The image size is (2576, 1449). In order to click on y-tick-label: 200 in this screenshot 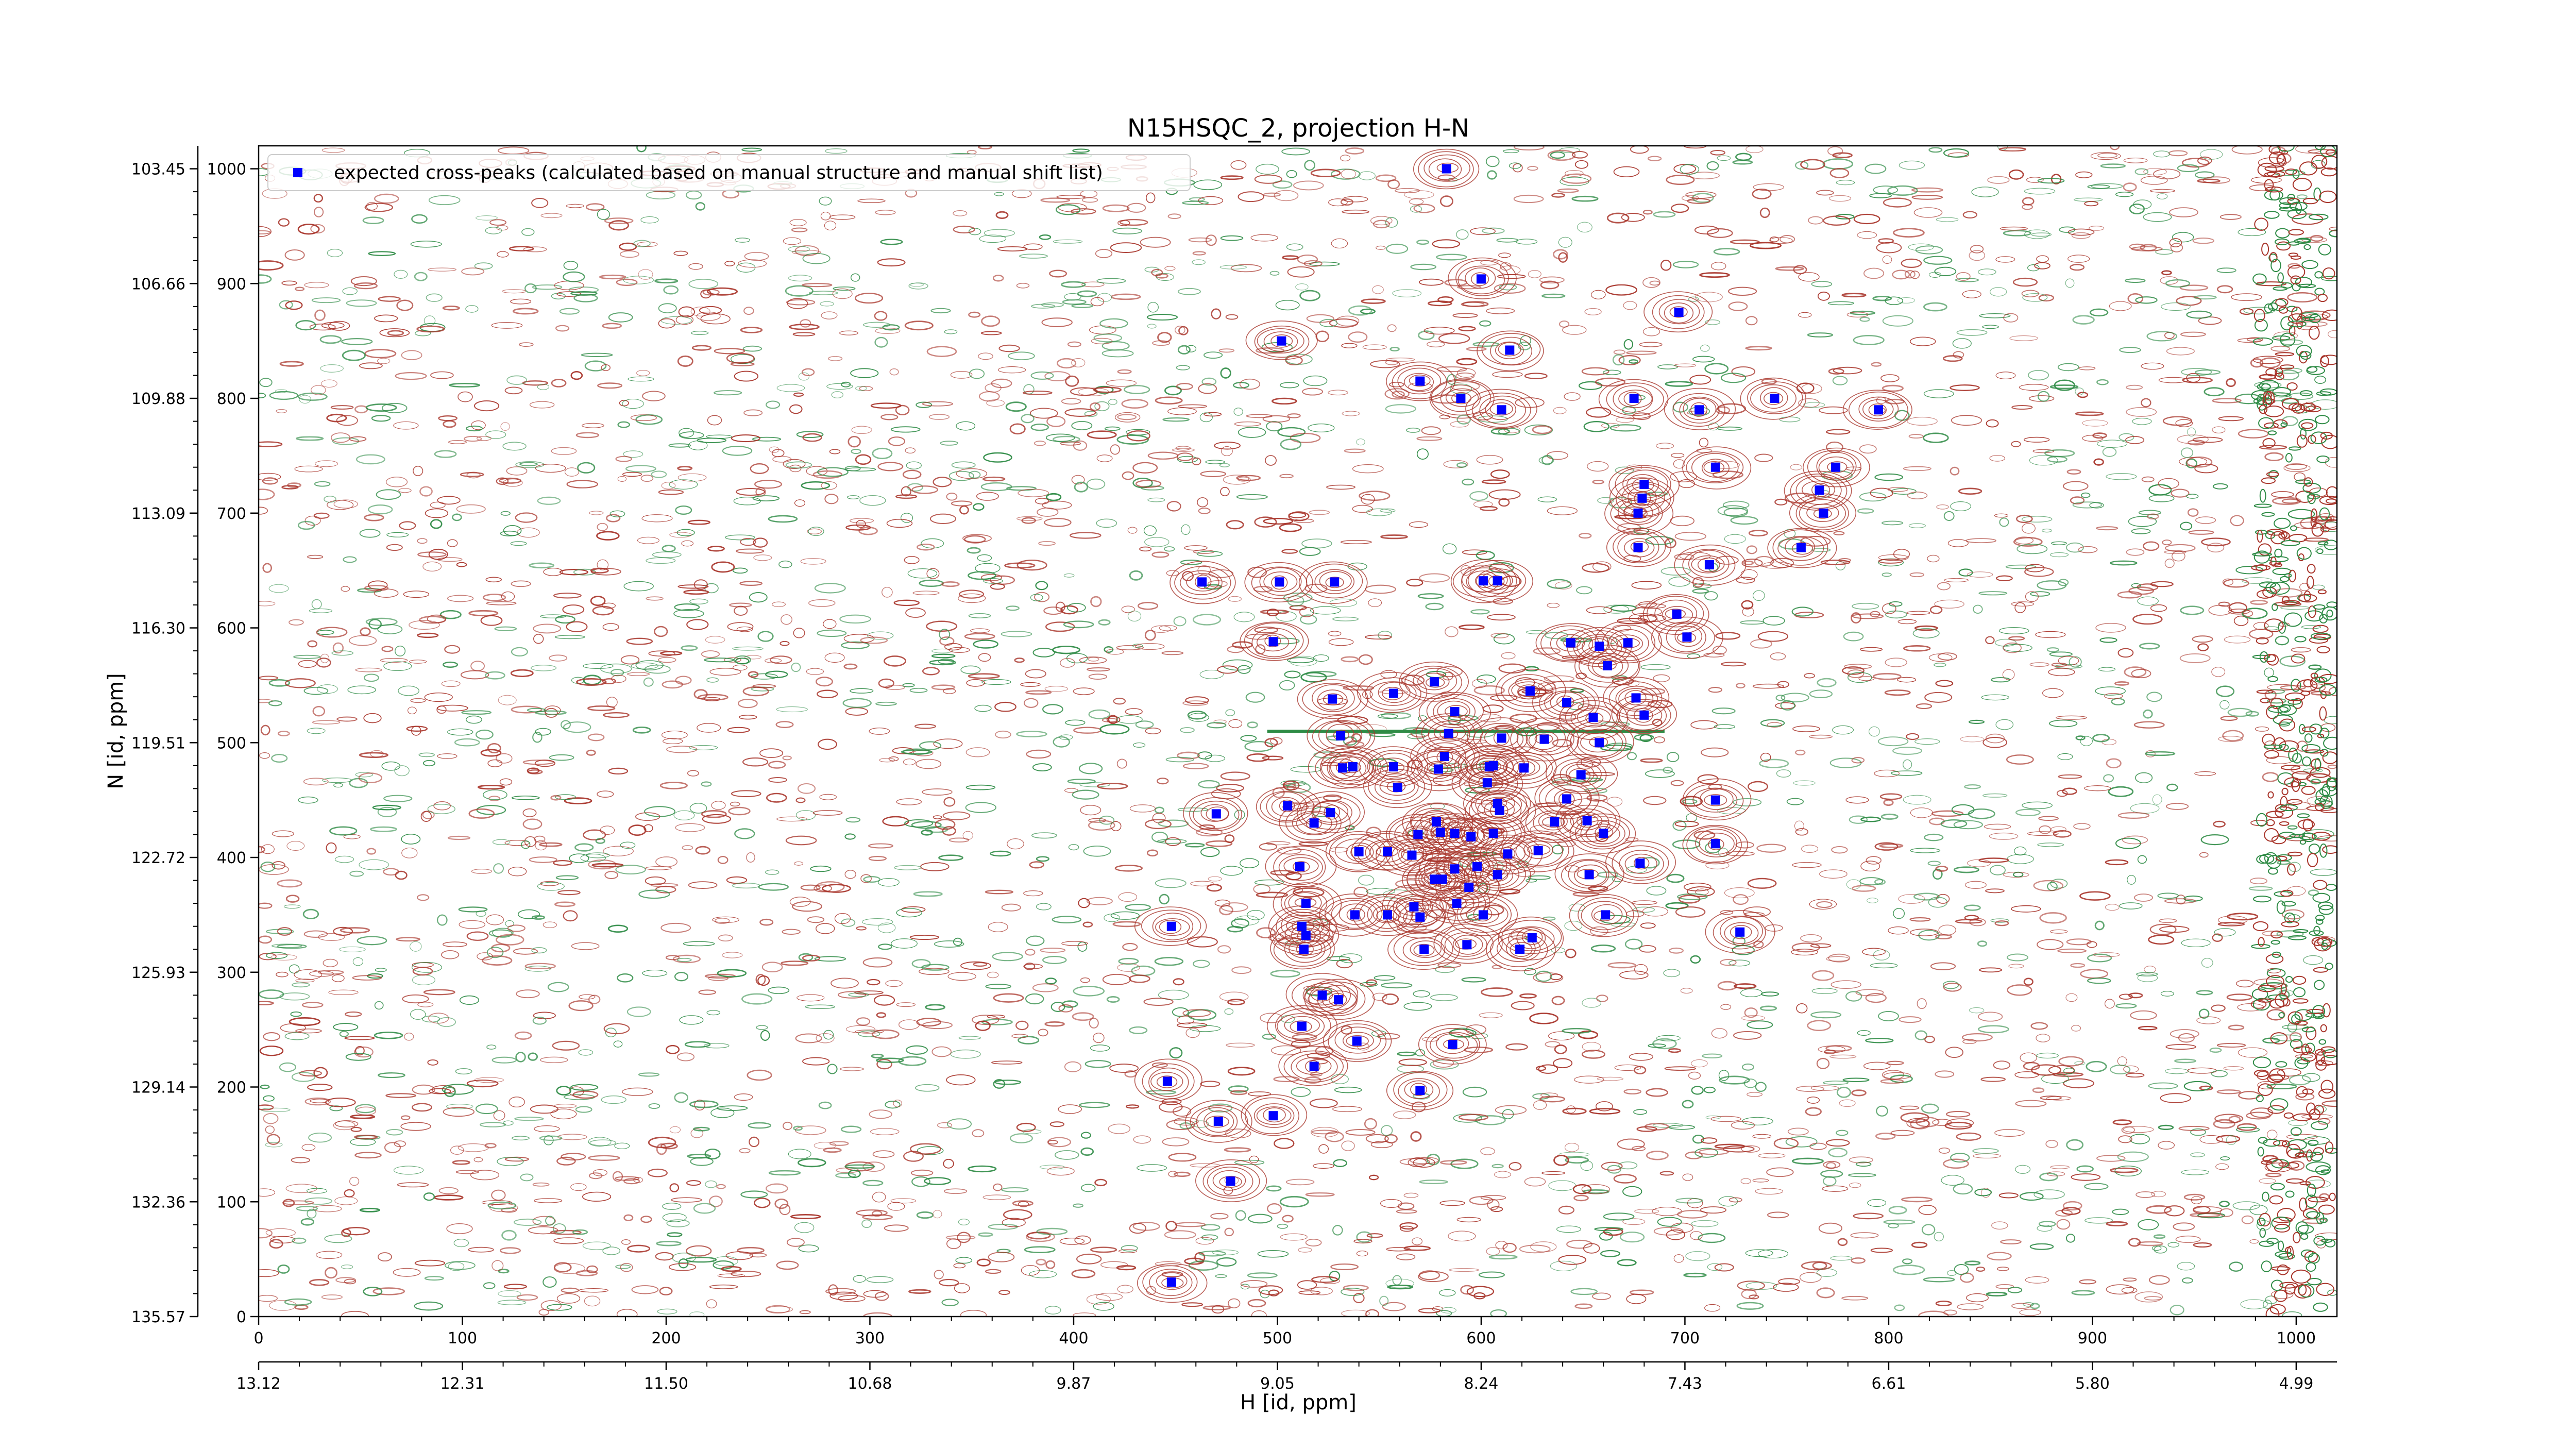, I will do `click(231, 1088)`.